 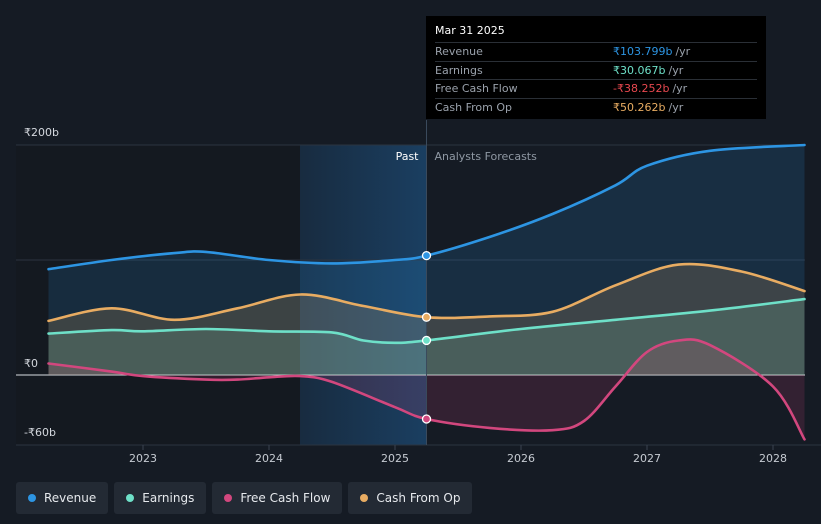 I want to click on y-tick-label: ₹200b, so click(x=41, y=132).